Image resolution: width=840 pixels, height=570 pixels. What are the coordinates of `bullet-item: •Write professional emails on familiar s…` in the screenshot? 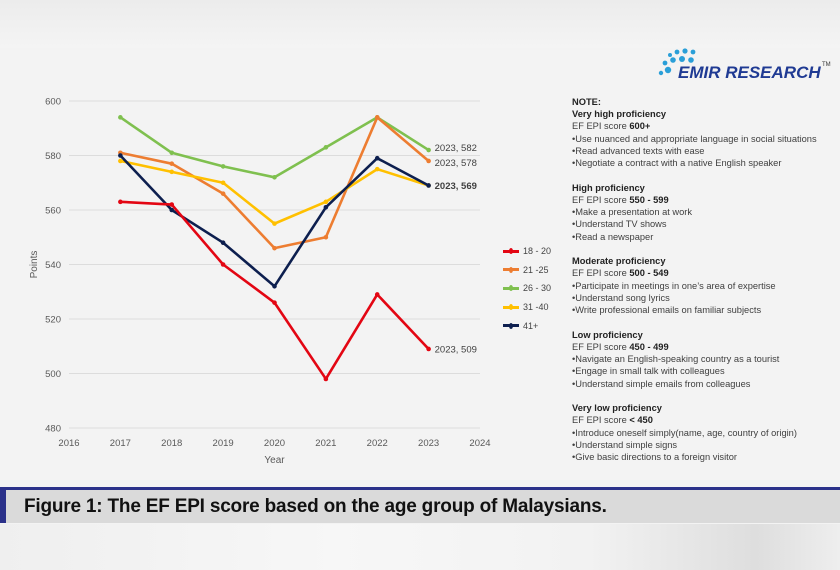 It's located at (667, 310).